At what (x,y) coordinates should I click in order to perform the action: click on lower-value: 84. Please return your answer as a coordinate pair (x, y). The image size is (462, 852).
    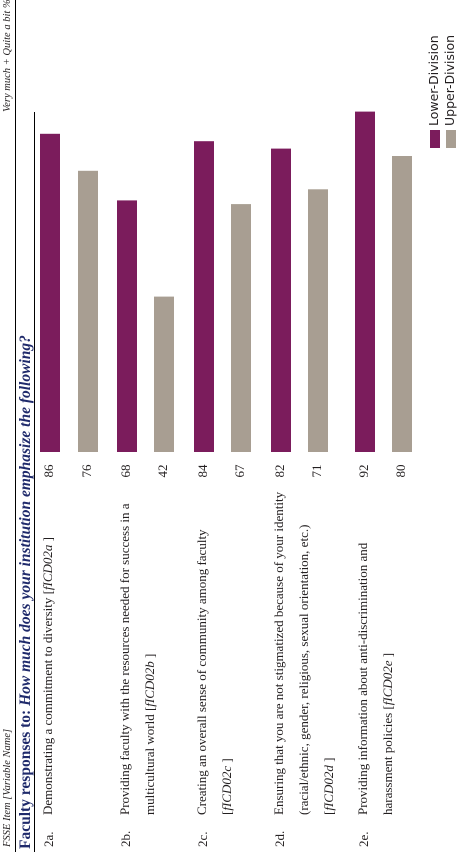
    Looking at the image, I should click on (202, 471).